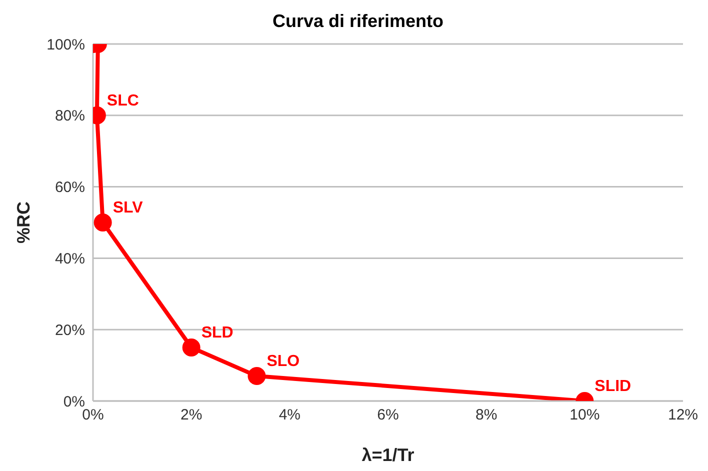  Describe the element at coordinates (69, 330) in the screenshot. I see `y-tick-label: 20%` at that location.